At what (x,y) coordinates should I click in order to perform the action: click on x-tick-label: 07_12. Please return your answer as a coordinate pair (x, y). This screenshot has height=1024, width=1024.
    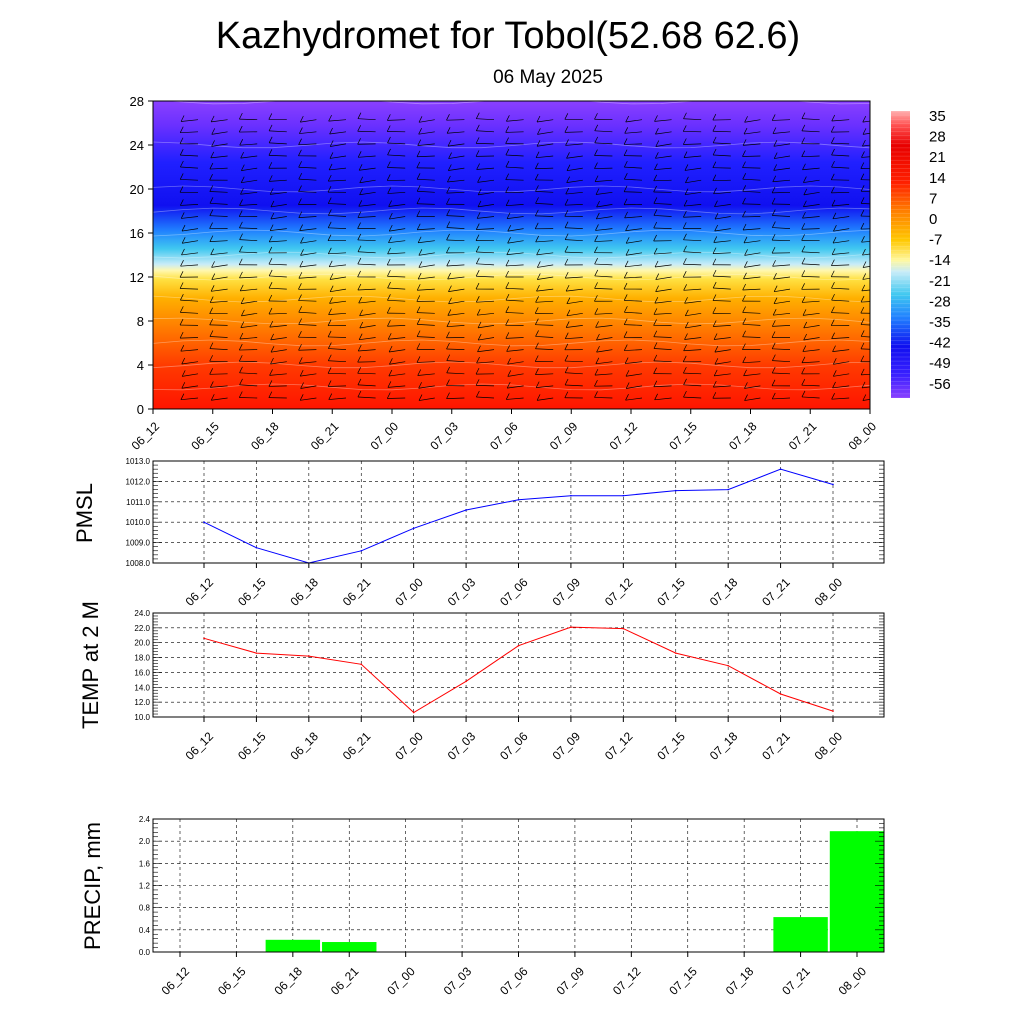
    Looking at the image, I should click on (619, 746).